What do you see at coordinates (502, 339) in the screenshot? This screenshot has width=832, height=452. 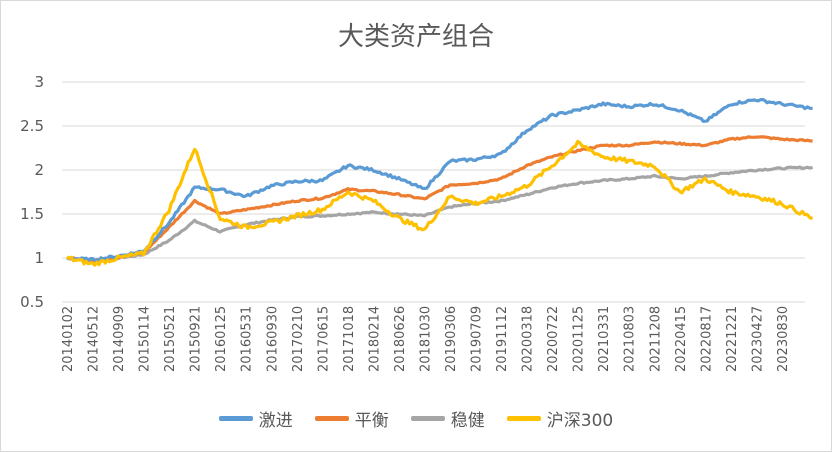 I see `x-tick-label: 20191112` at bounding box center [502, 339].